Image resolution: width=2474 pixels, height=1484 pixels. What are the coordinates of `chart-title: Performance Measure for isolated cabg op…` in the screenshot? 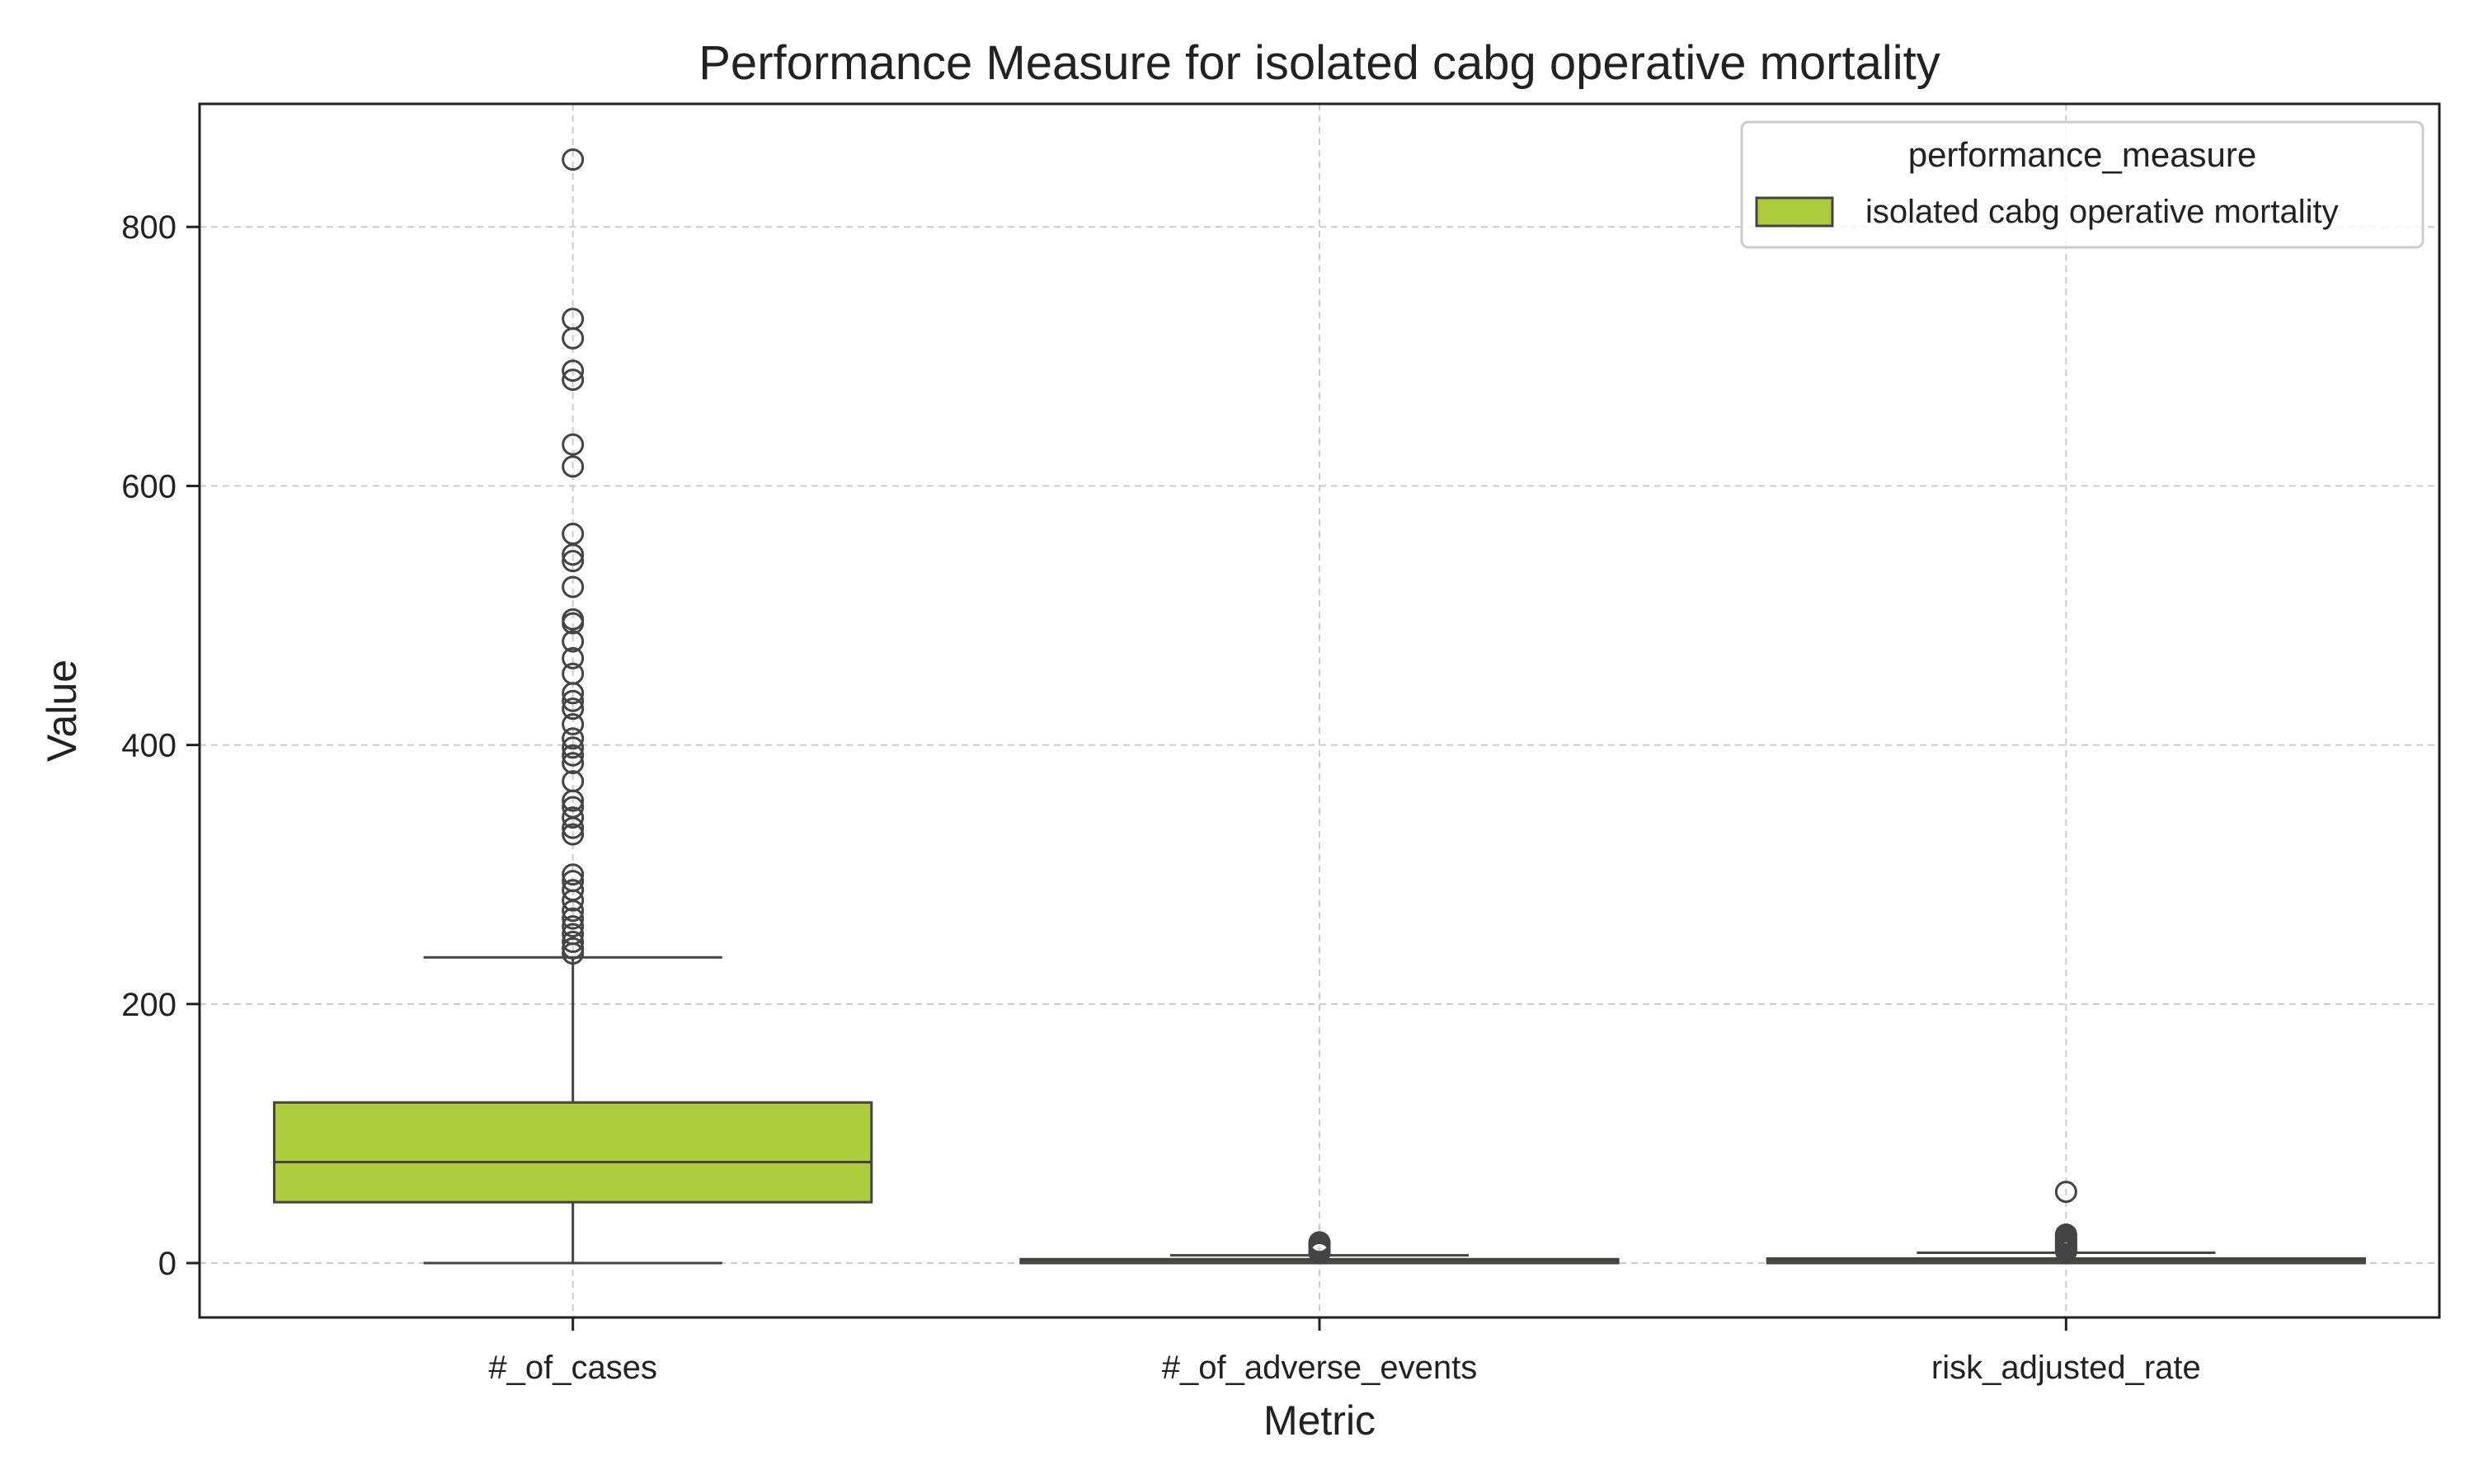 It's located at (1319, 63).